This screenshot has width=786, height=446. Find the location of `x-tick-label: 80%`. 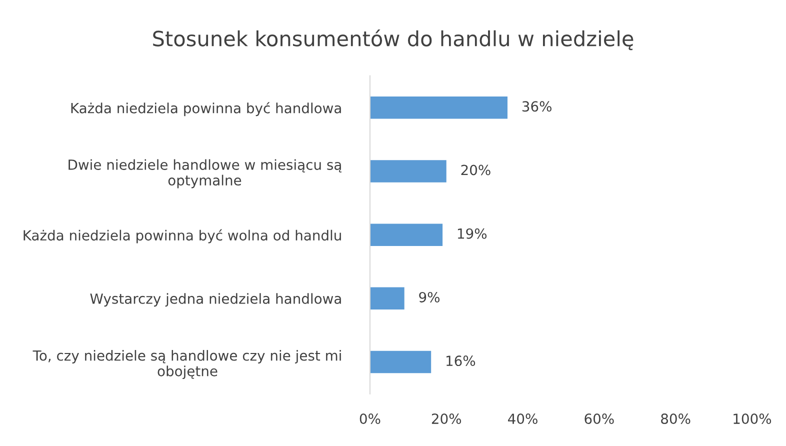

x-tick-label: 80% is located at coordinates (675, 419).